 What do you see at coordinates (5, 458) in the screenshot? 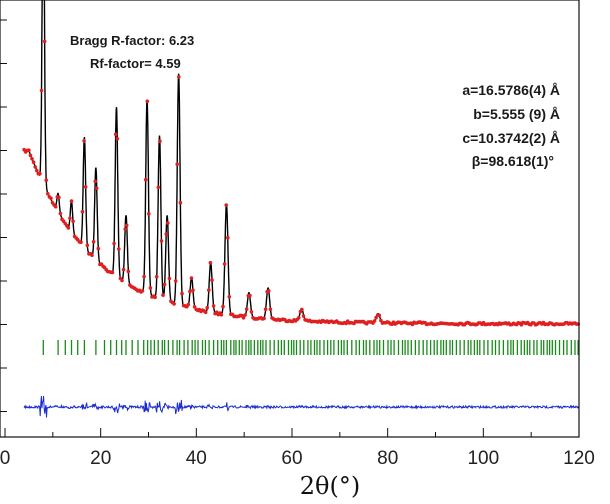
I see `x-tick-label: 0` at bounding box center [5, 458].